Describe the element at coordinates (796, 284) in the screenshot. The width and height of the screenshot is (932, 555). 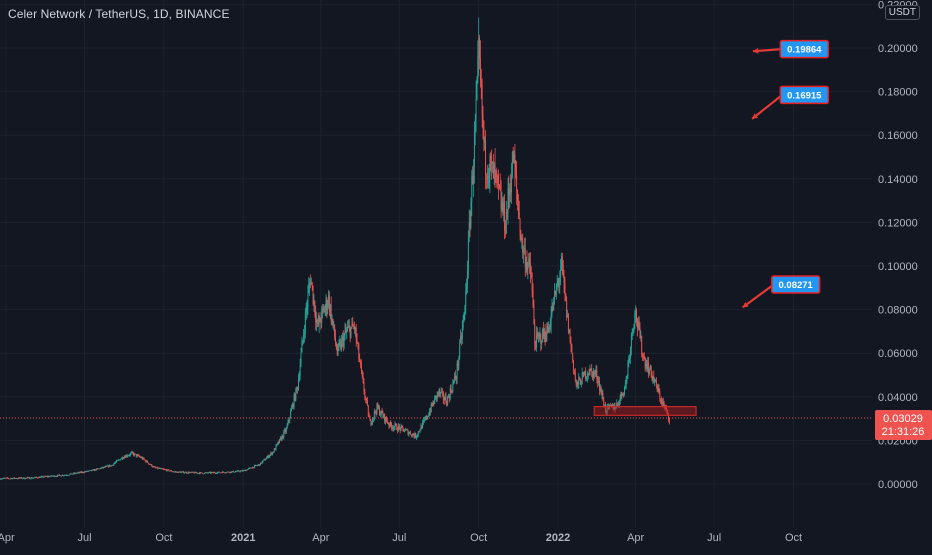
I see `annotation-label: 0.08271` at that location.